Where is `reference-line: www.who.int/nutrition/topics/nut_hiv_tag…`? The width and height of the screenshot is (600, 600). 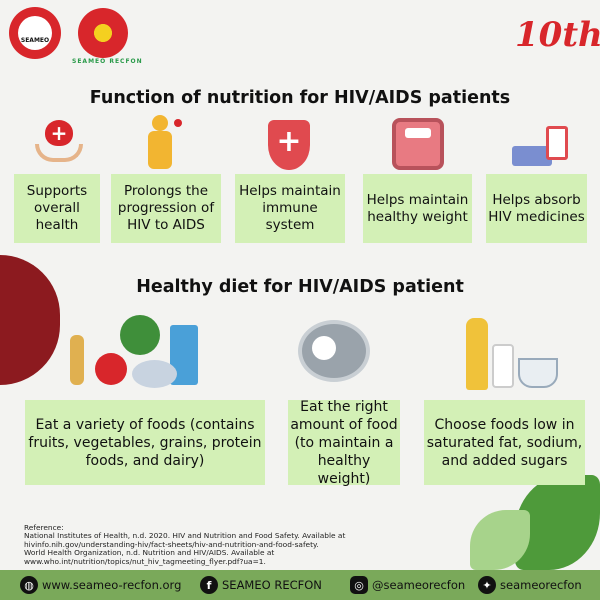
reference-line: www.who.int/nutrition/topics/nut_hiv_tag… is located at coordinates (145, 561).